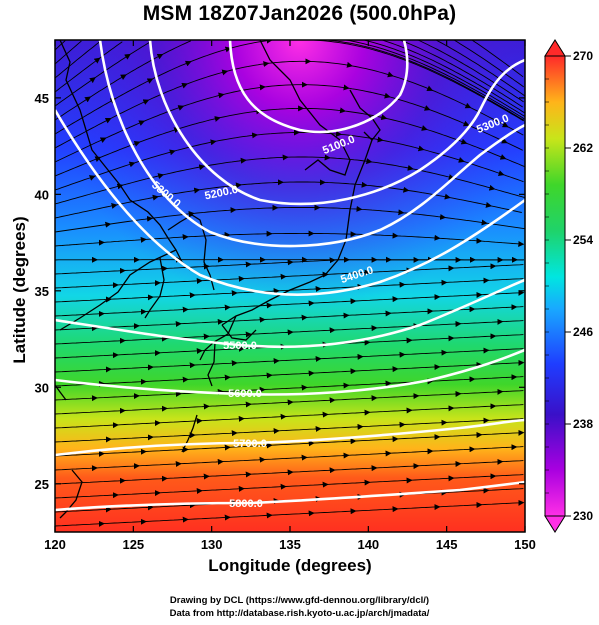 This screenshot has width=599, height=625. Describe the element at coordinates (583, 240) in the screenshot. I see `colorbar-tick-label: 254` at that location.